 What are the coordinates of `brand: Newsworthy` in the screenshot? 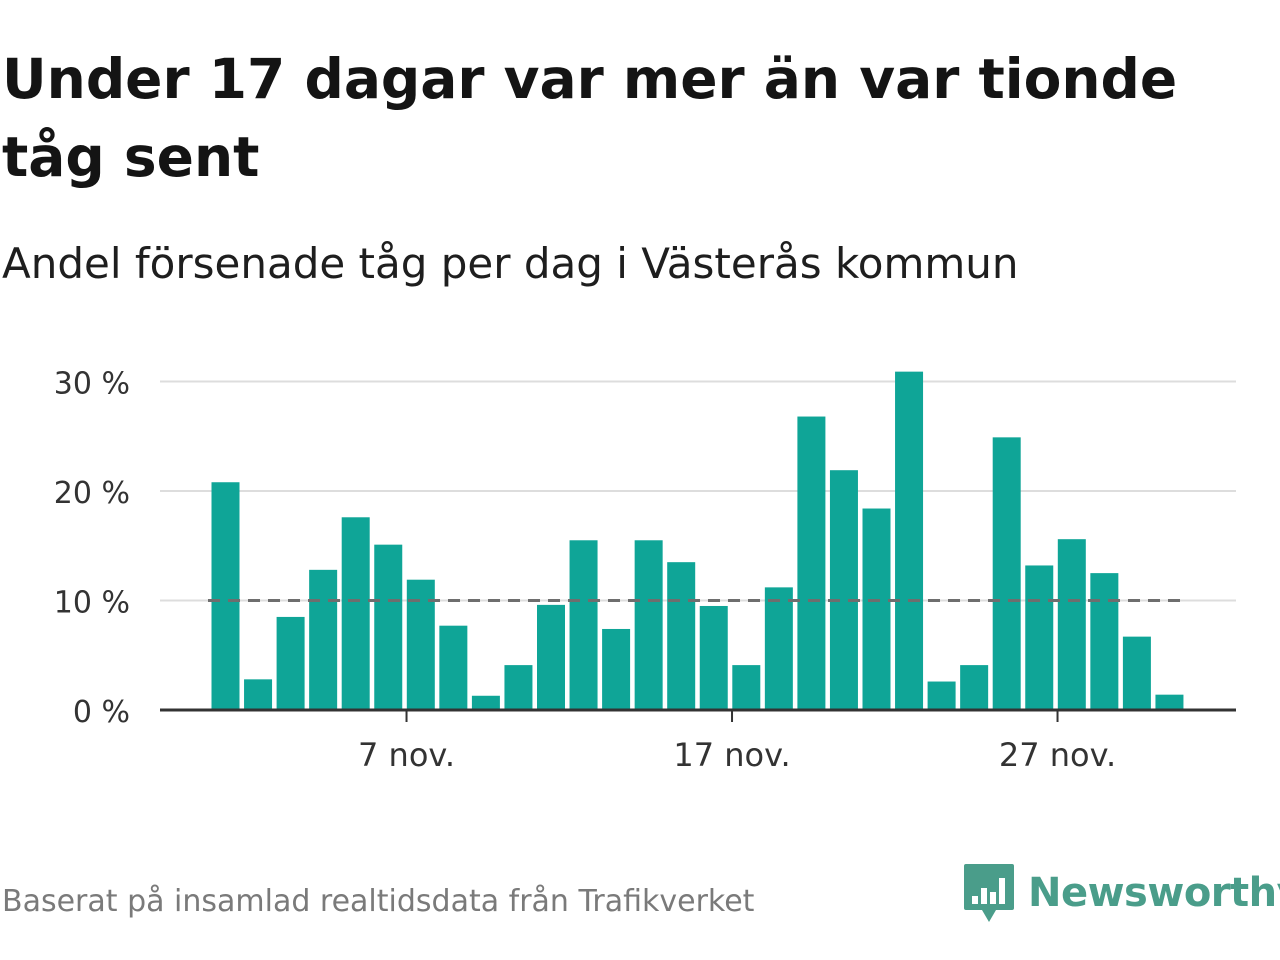 It's located at (1121, 893).